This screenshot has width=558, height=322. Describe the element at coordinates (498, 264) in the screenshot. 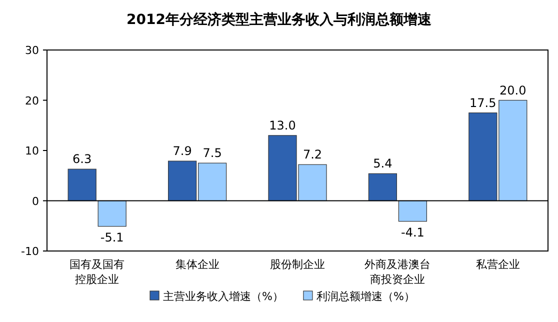

I see `x-tick-label: 私营企业` at that location.